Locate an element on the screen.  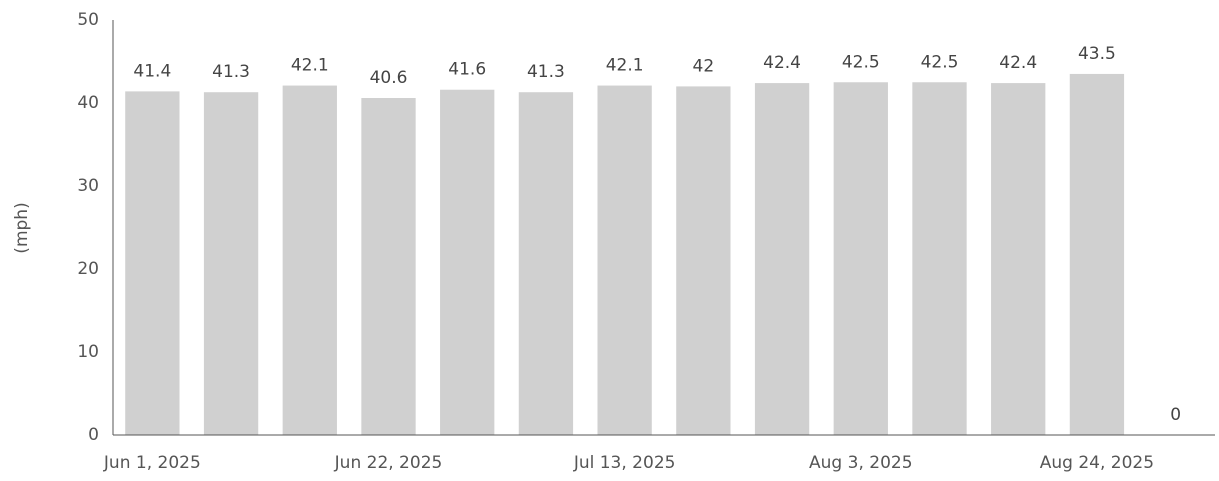
y-tick-label: 30 is located at coordinates (88, 186).